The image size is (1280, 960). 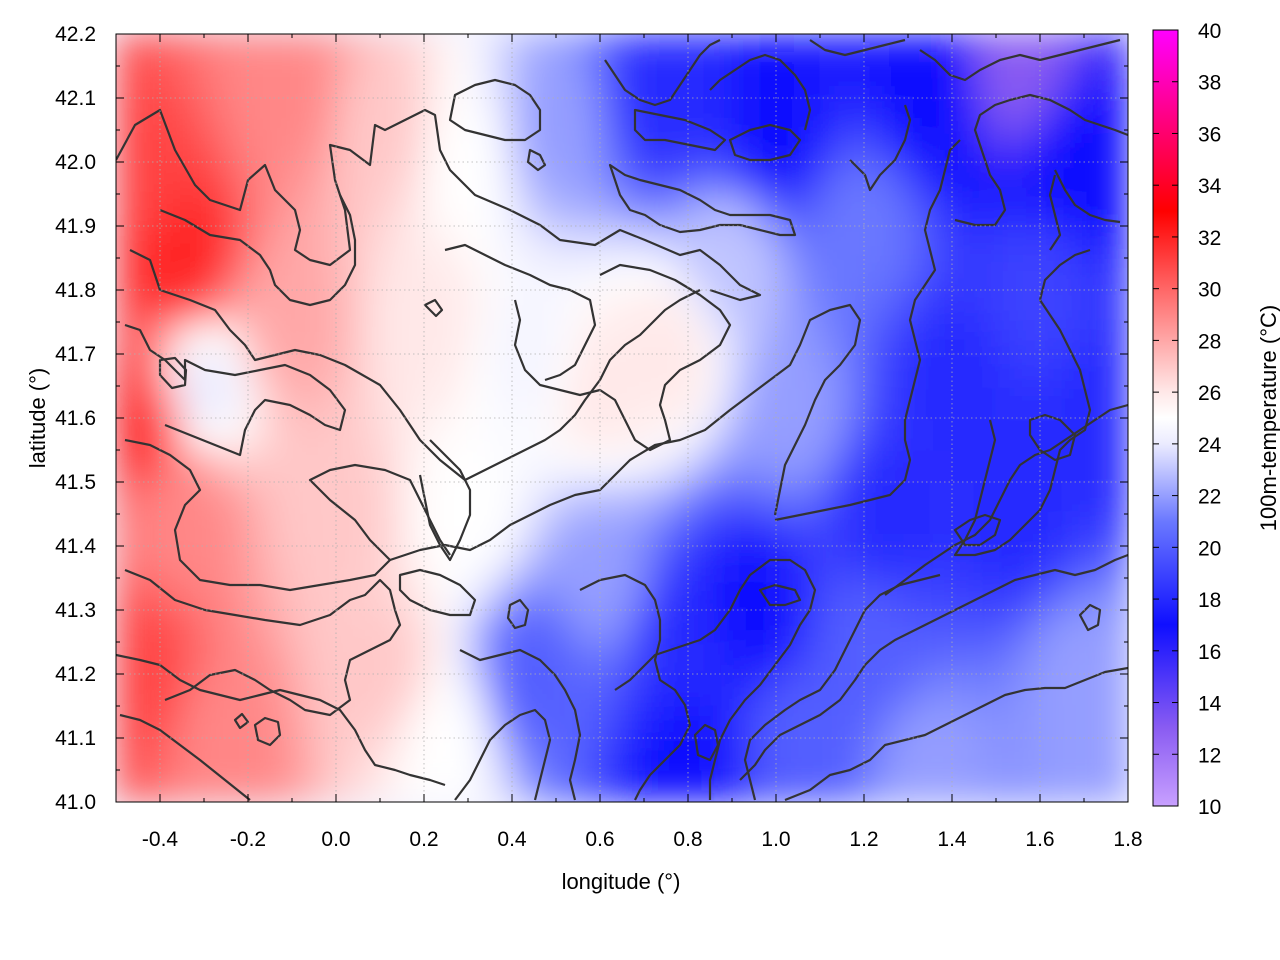 I want to click on colorbar-tick-label: 34, so click(x=1210, y=186).